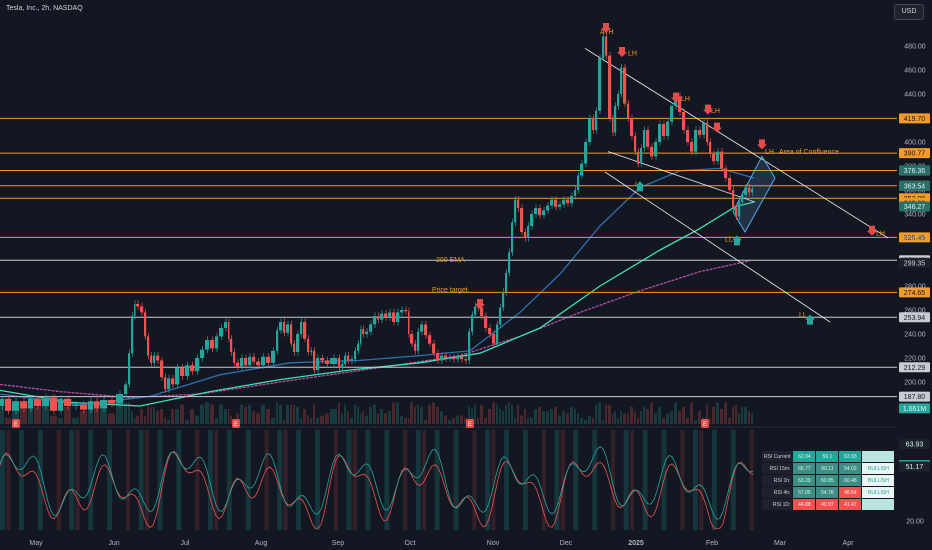 The width and height of the screenshot is (932, 550). What do you see at coordinates (809, 152) in the screenshot?
I see `chart-annotation: Area of Confluence` at bounding box center [809, 152].